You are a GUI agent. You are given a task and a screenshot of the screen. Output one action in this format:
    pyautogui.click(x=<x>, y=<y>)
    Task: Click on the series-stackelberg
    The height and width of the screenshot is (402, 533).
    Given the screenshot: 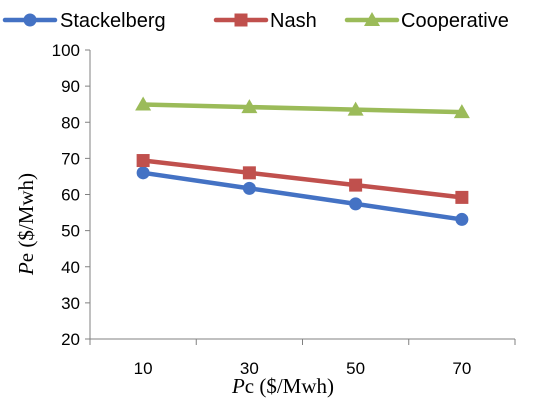 What is the action you would take?
    pyautogui.click(x=302, y=196)
    